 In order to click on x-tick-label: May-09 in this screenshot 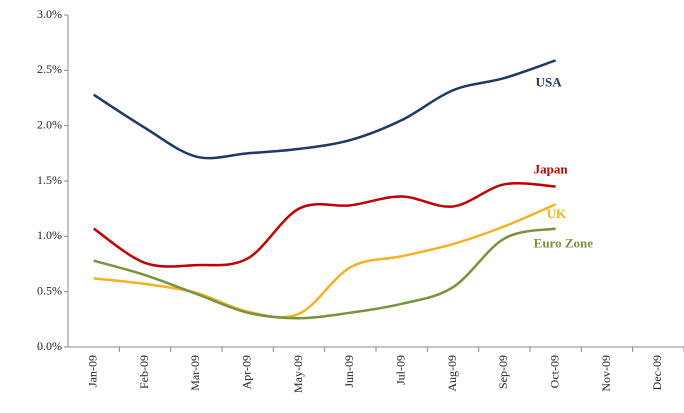, I will do `click(298, 374)`.